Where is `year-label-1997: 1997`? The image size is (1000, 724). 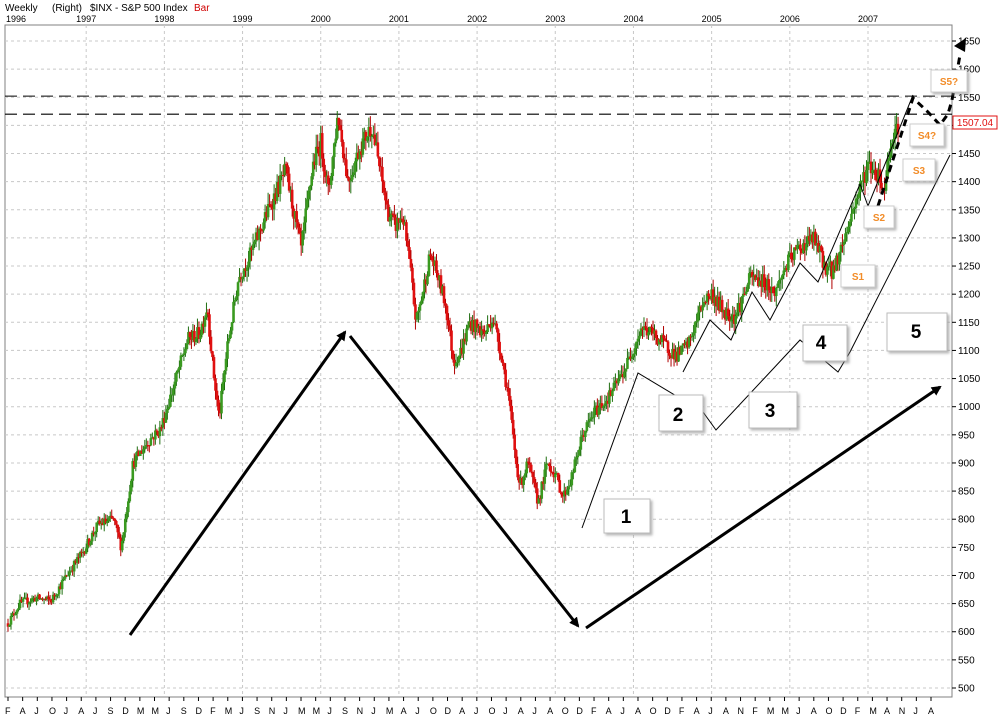 year-label-1997: 1997 is located at coordinates (86, 19).